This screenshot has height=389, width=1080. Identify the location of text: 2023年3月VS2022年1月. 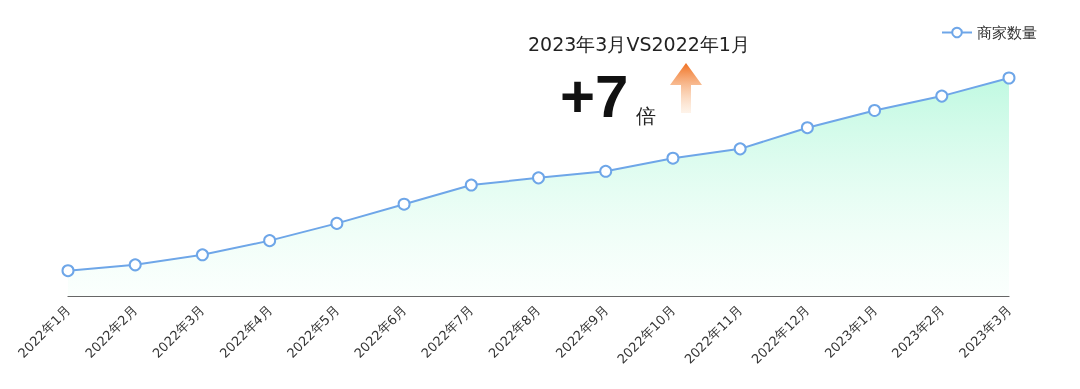
(639, 43).